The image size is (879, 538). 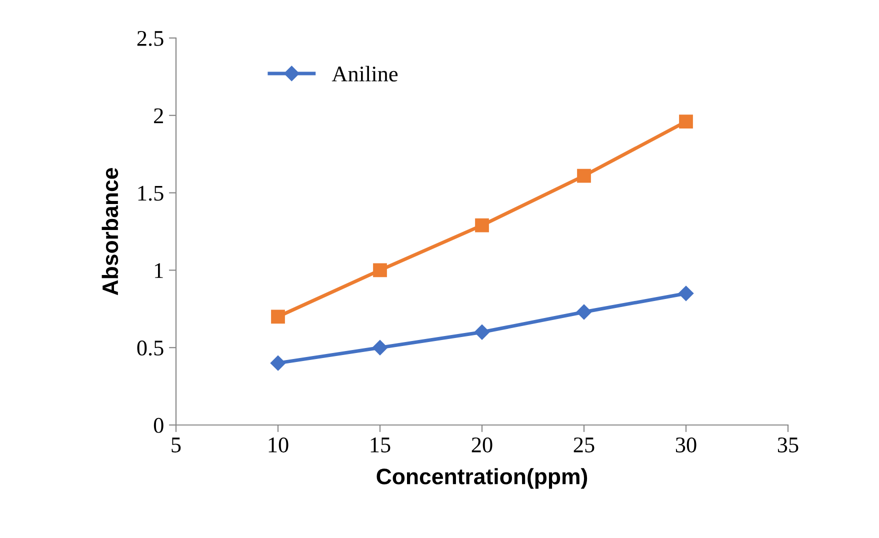 What do you see at coordinates (365, 74) in the screenshot?
I see `legend-label: Aniline` at bounding box center [365, 74].